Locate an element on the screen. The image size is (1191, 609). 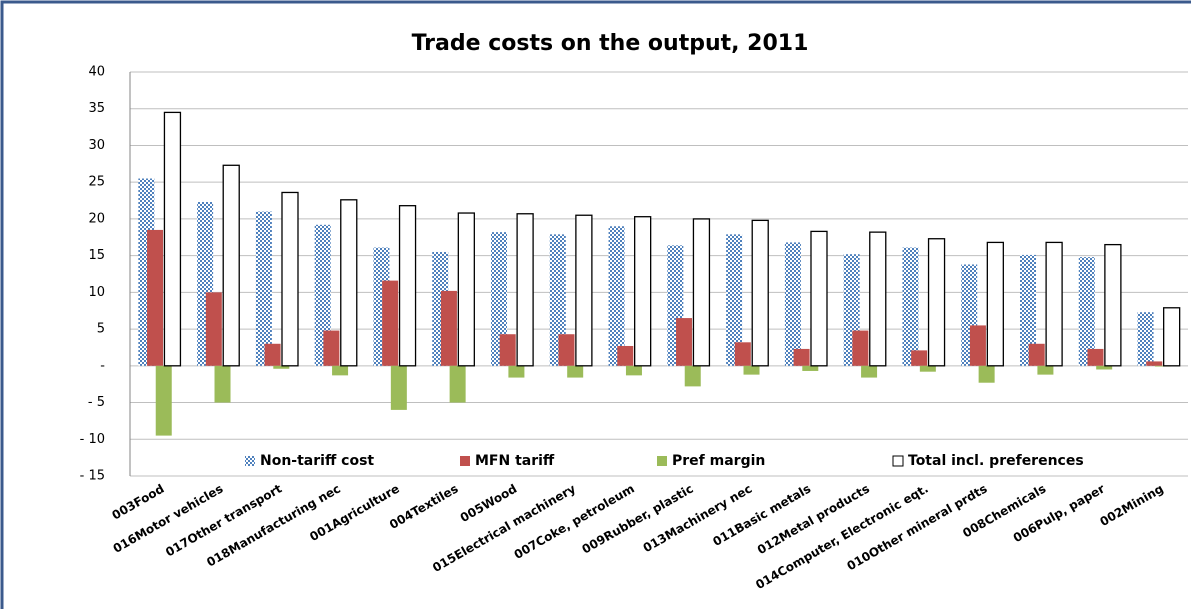
legend-label: Pref margin is located at coordinates (718, 461).